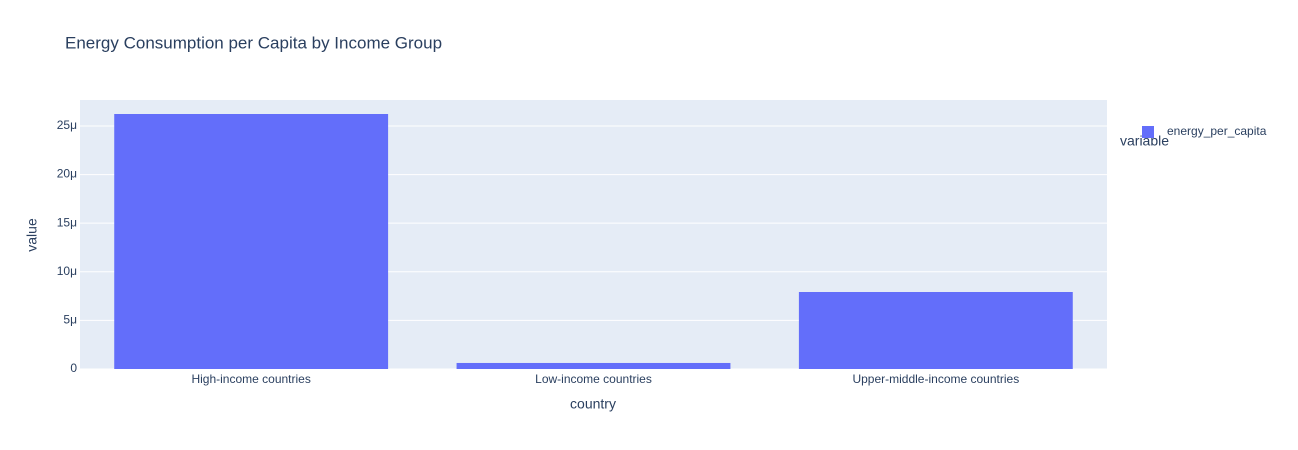 This screenshot has width=1298, height=450. I want to click on x-tick-label: High-income countries, so click(250, 379).